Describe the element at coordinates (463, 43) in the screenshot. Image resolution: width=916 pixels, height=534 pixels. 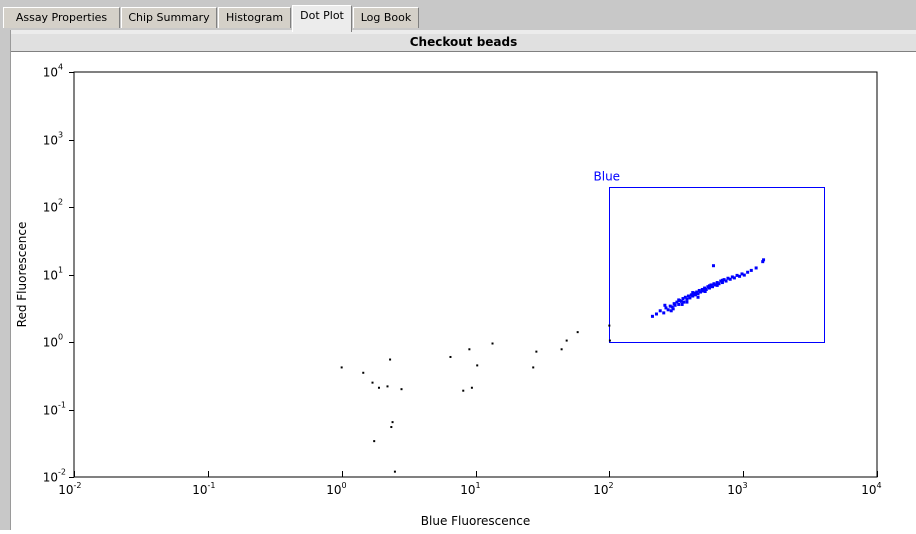
I see `chart-title: Checkout beads` at that location.